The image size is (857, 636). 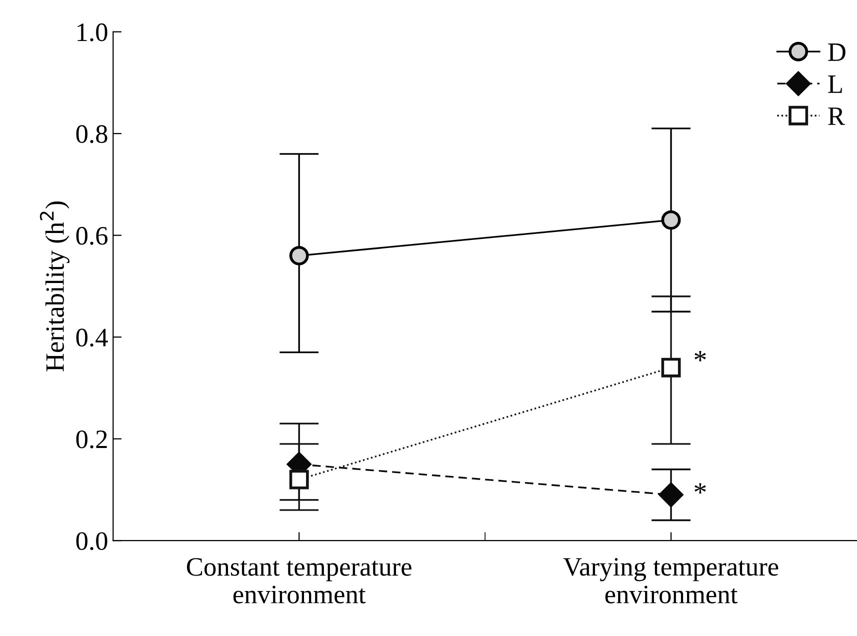 What do you see at coordinates (299, 581) in the screenshot?
I see `x-tick-label: Constant temperature environment` at bounding box center [299, 581].